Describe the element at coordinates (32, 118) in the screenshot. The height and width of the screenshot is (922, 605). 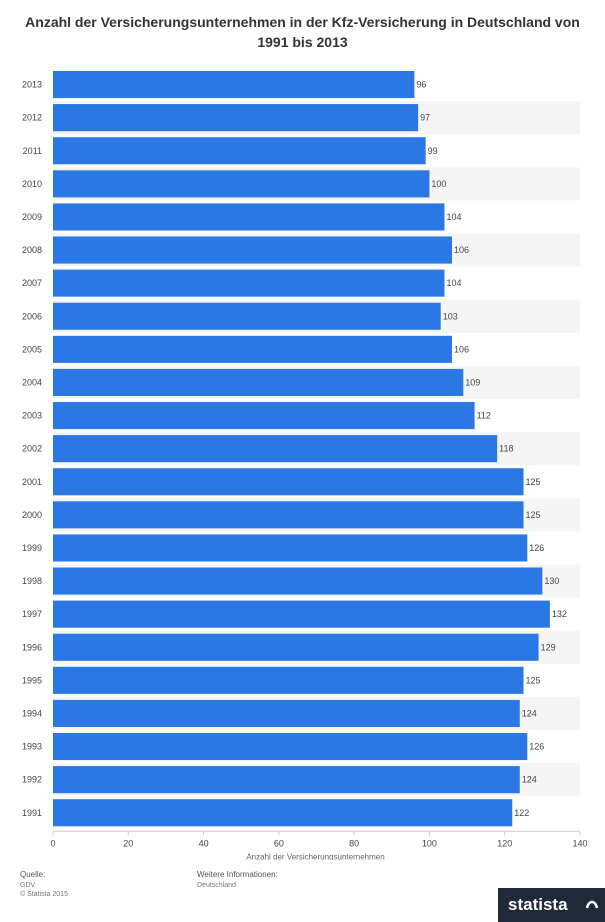
I see `category-label-2012: 2012` at that location.